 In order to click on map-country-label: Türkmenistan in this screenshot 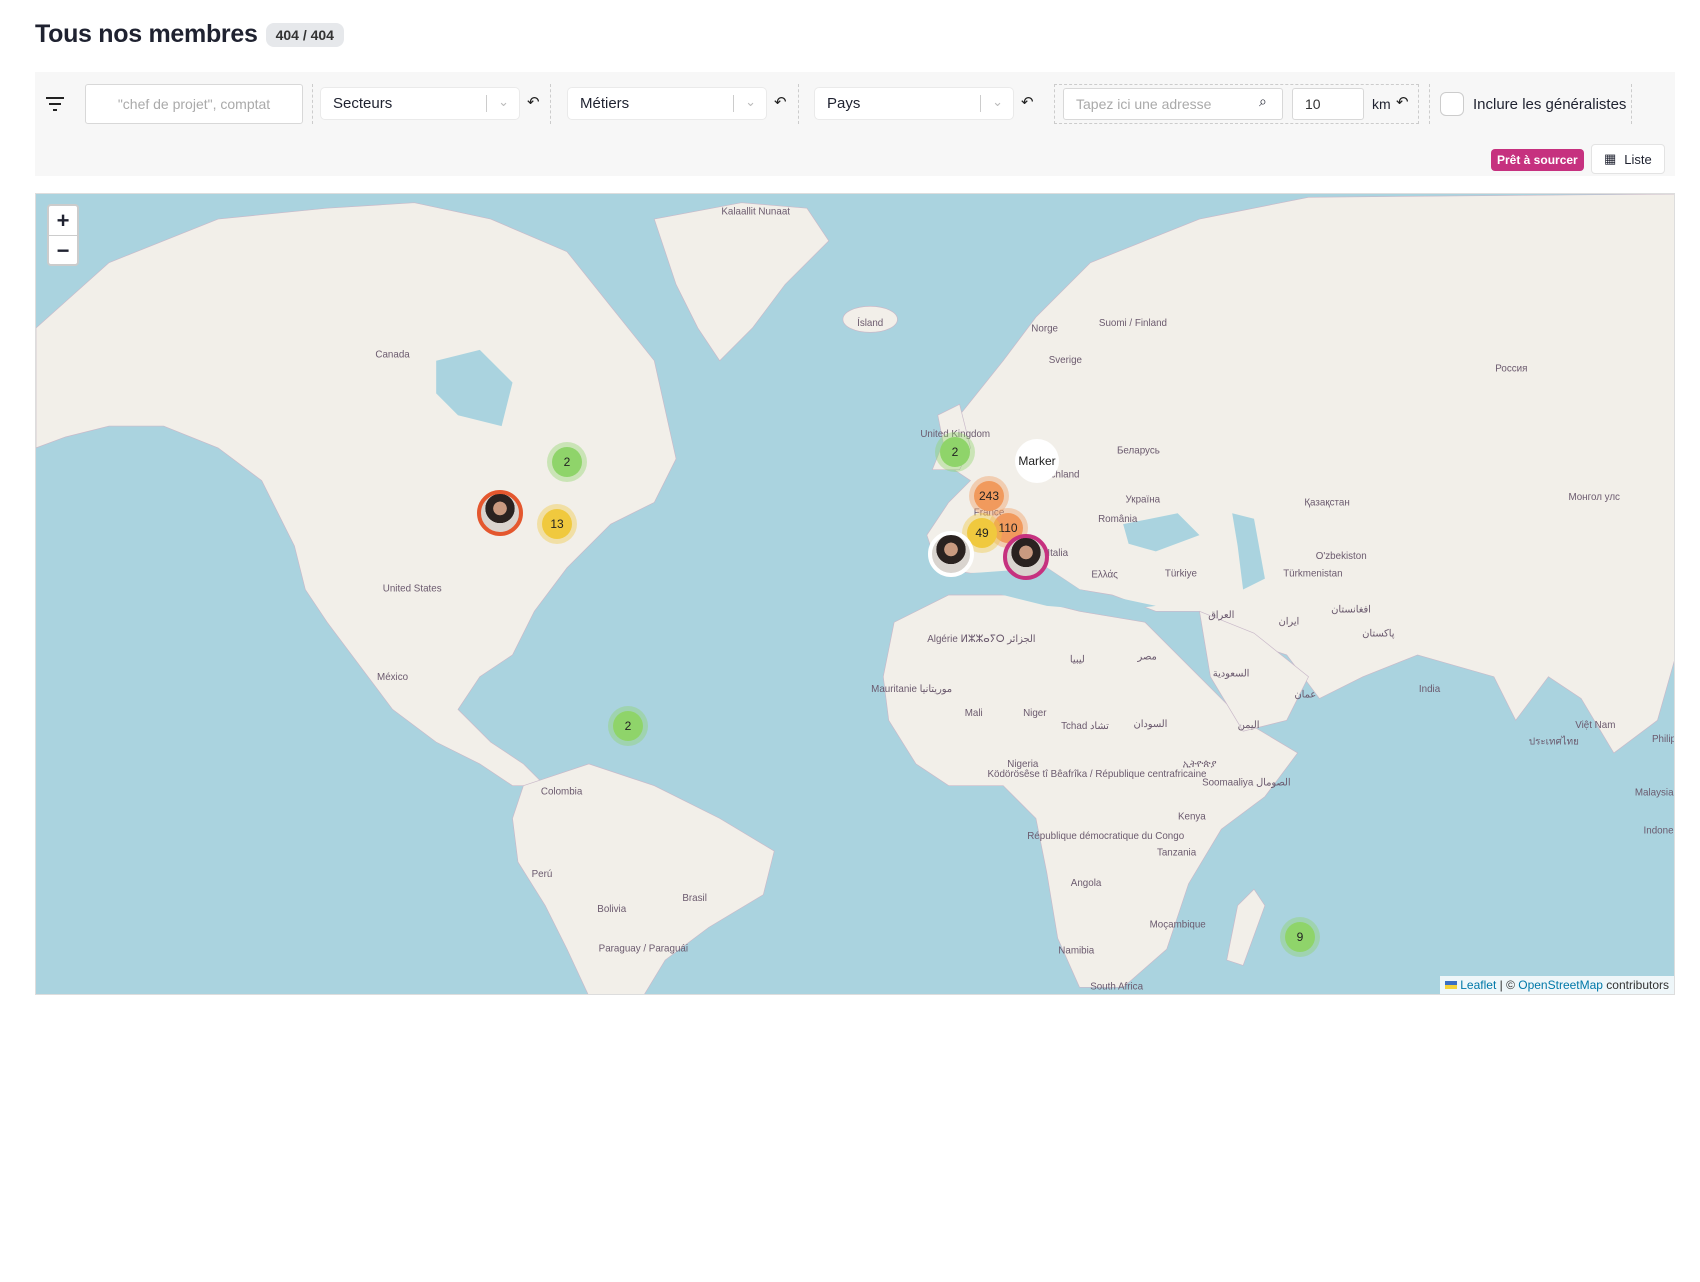, I will do `click(1312, 573)`.